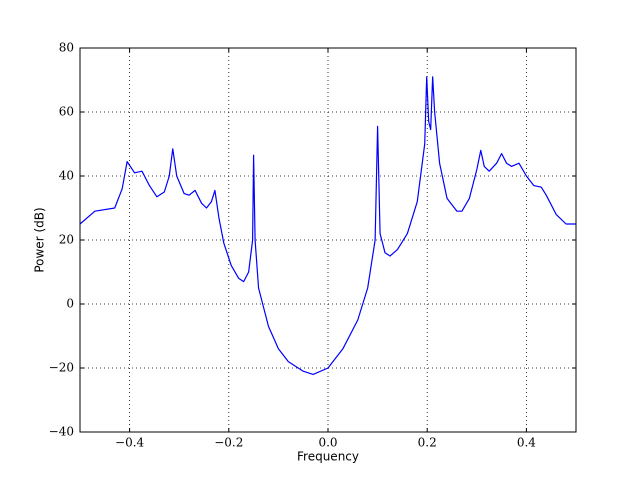 The height and width of the screenshot is (480, 640). I want to click on x-tick-label: 0.4, so click(526, 443).